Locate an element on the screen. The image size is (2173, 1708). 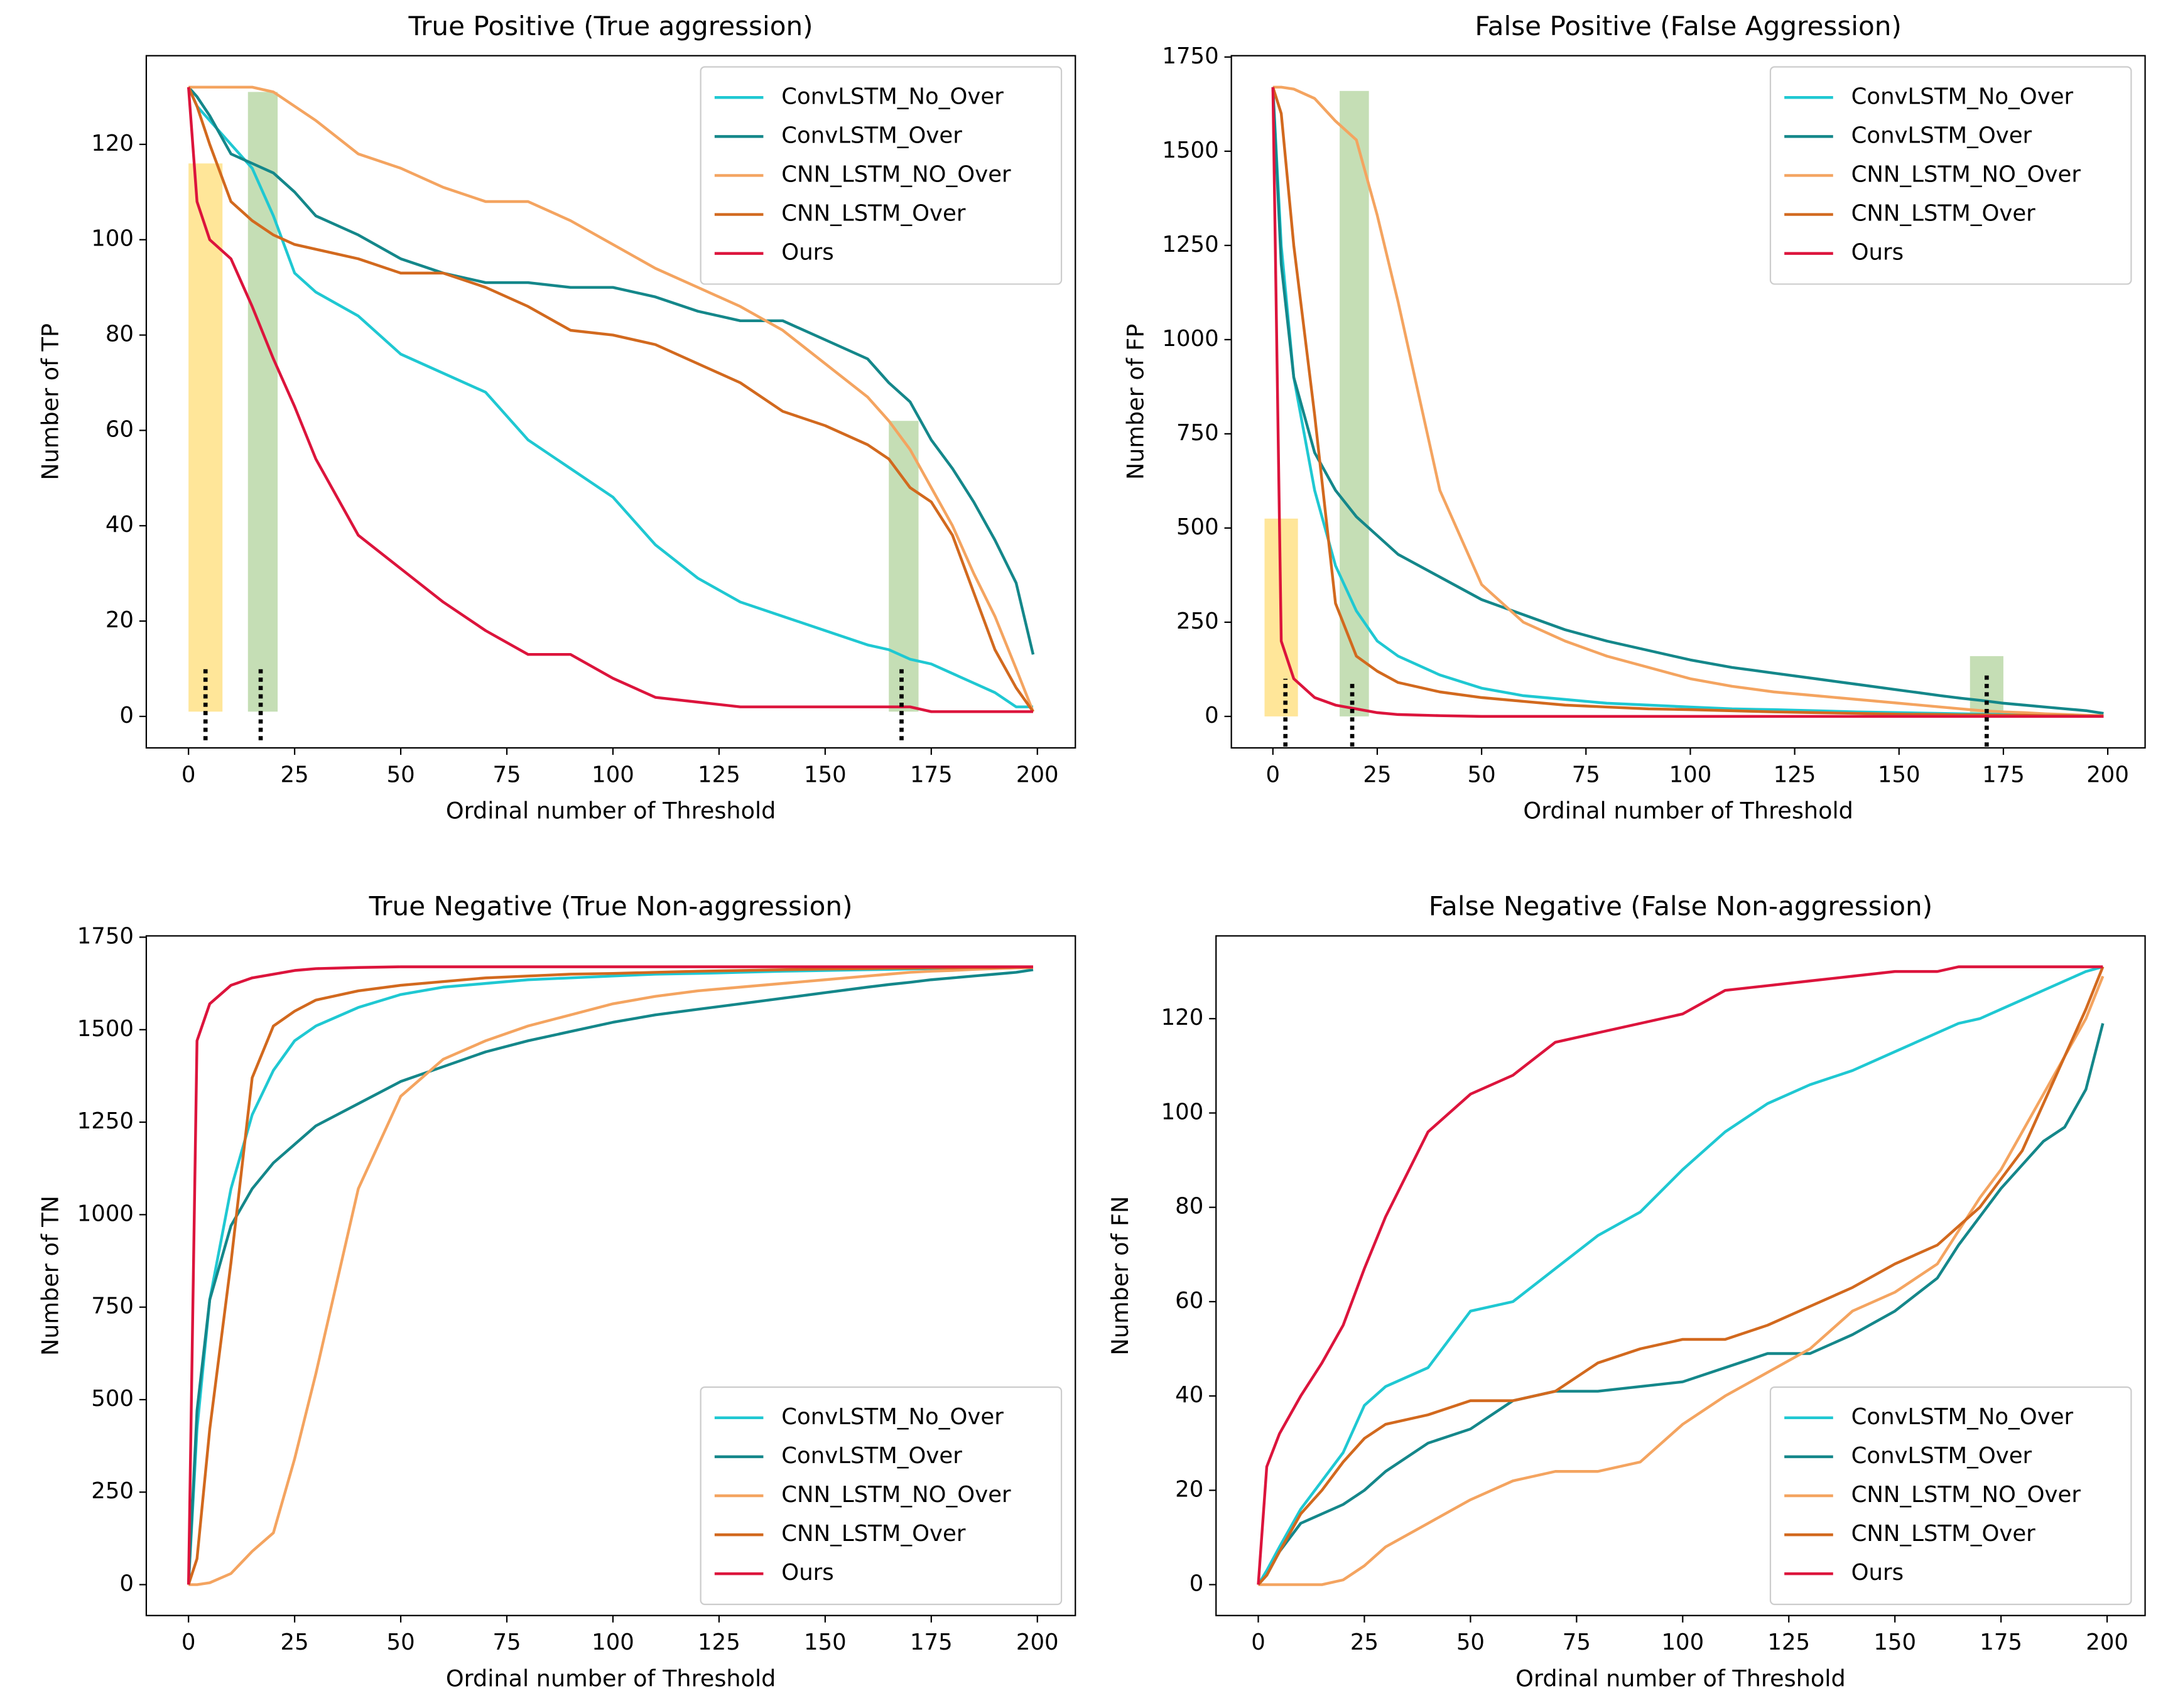
chart-title: False Positive (False Aggression) is located at coordinates (1688, 26).